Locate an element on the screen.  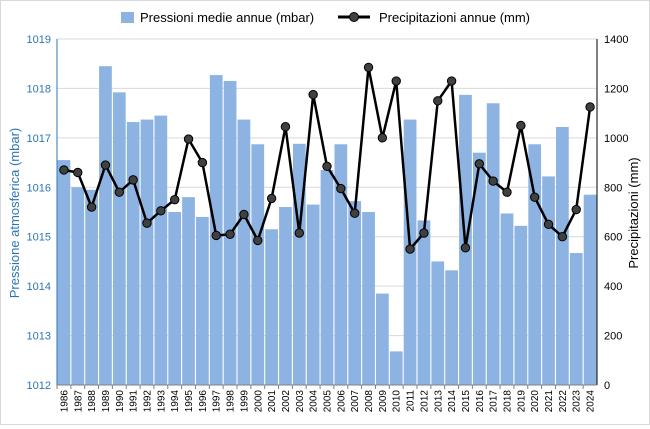
legend-label-pressure: Pressioni medie annue (mbar) is located at coordinates (227, 17).